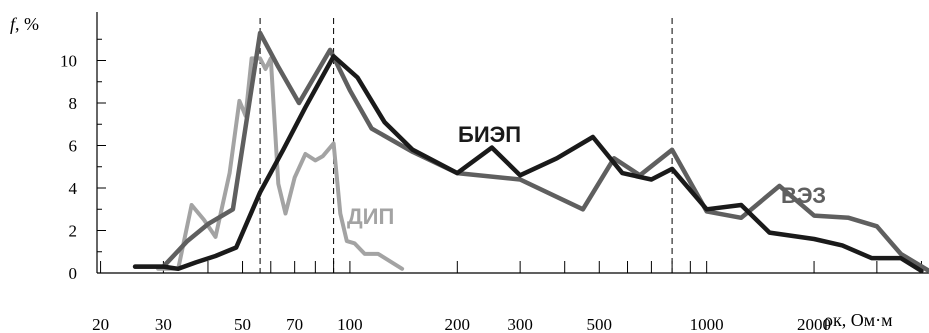 This screenshot has height=333, width=929. Describe the element at coordinates (73, 231) in the screenshot. I see `y-tick-label: 2` at that location.